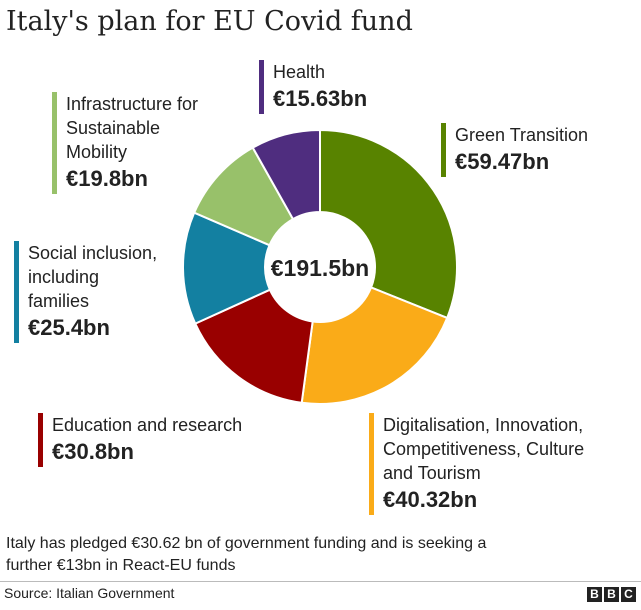 The height and width of the screenshot is (610, 641). I want to click on legend-name-infrastructure-line2: Sustainable, so click(113, 128).